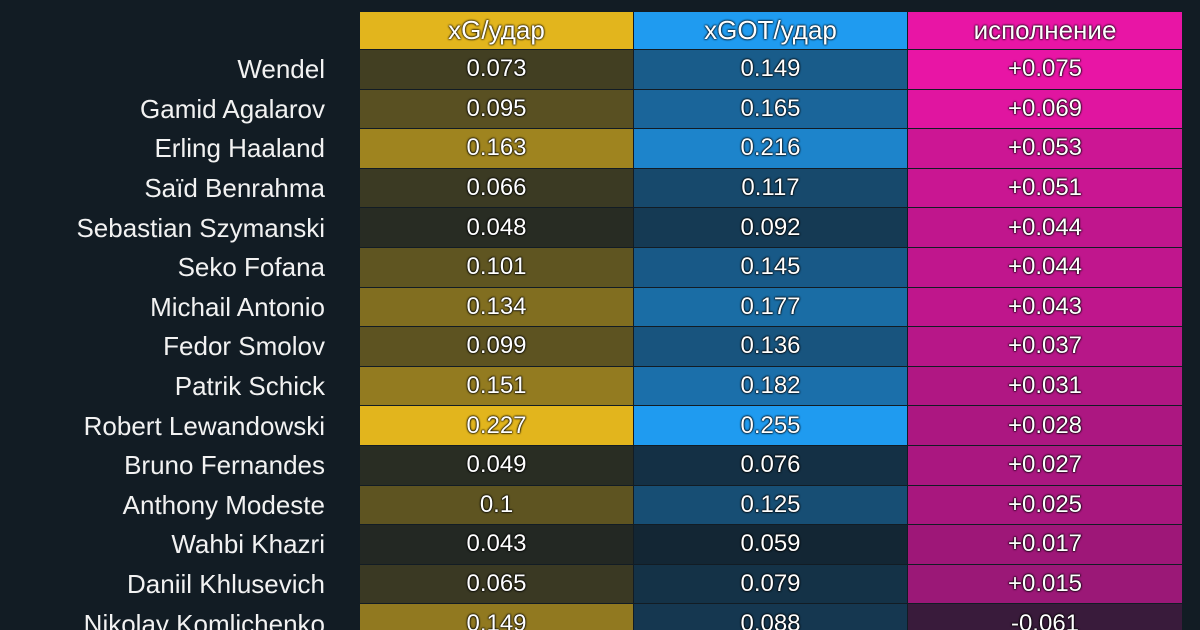  Describe the element at coordinates (204, 425) in the screenshot. I see `player-name: Robert Lewandowski` at that location.